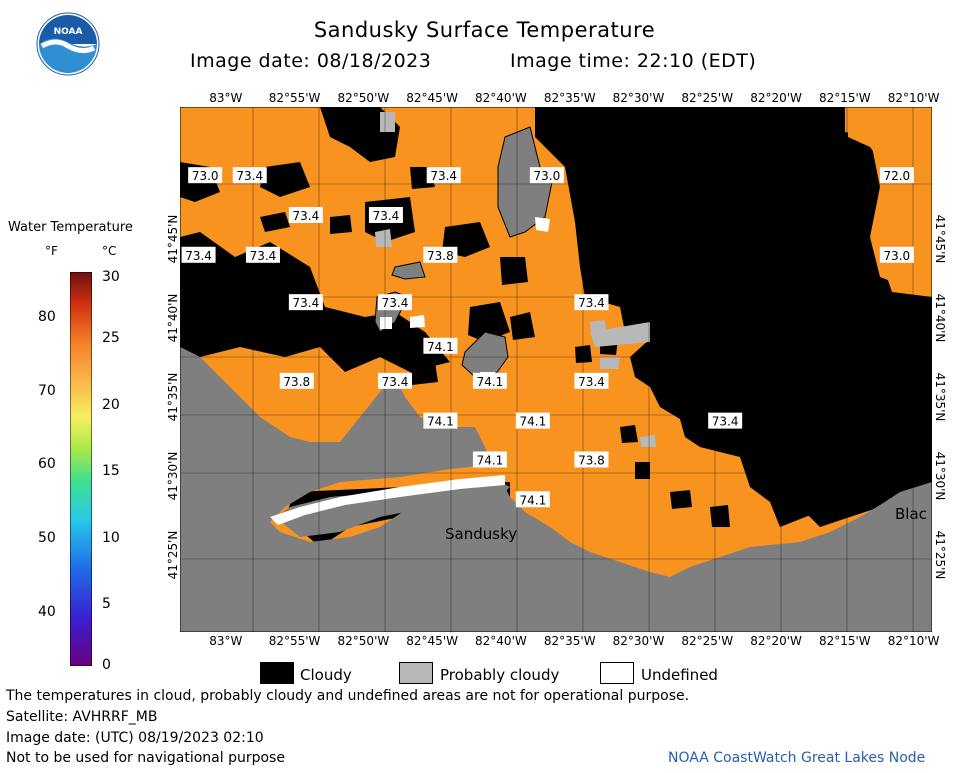 This screenshot has height=773, width=969. I want to click on image-time-label: Image time: 22:10 (EDT), so click(633, 61).